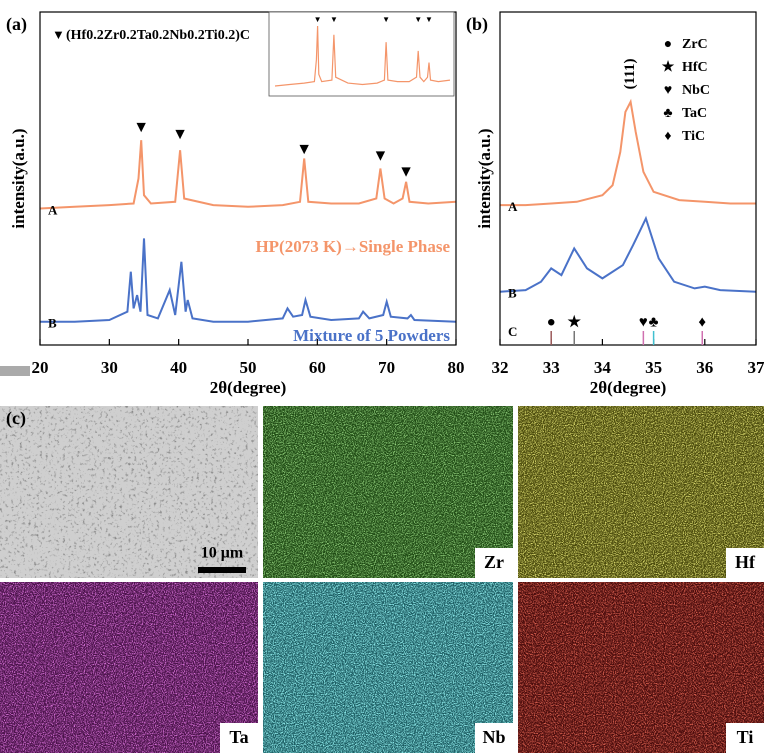  Describe the element at coordinates (641, 667) in the screenshot. I see `map-ti-texture` at that location.